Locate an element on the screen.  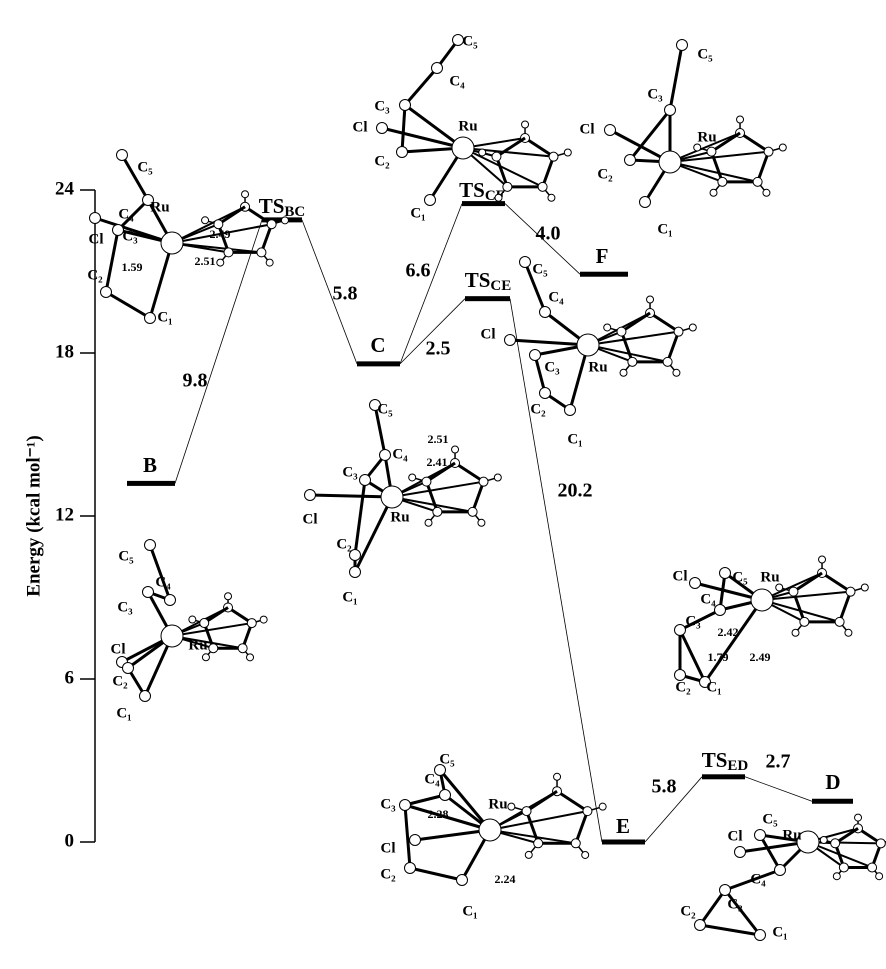
distance-label: 2.49 is located at coordinates (220, 234).